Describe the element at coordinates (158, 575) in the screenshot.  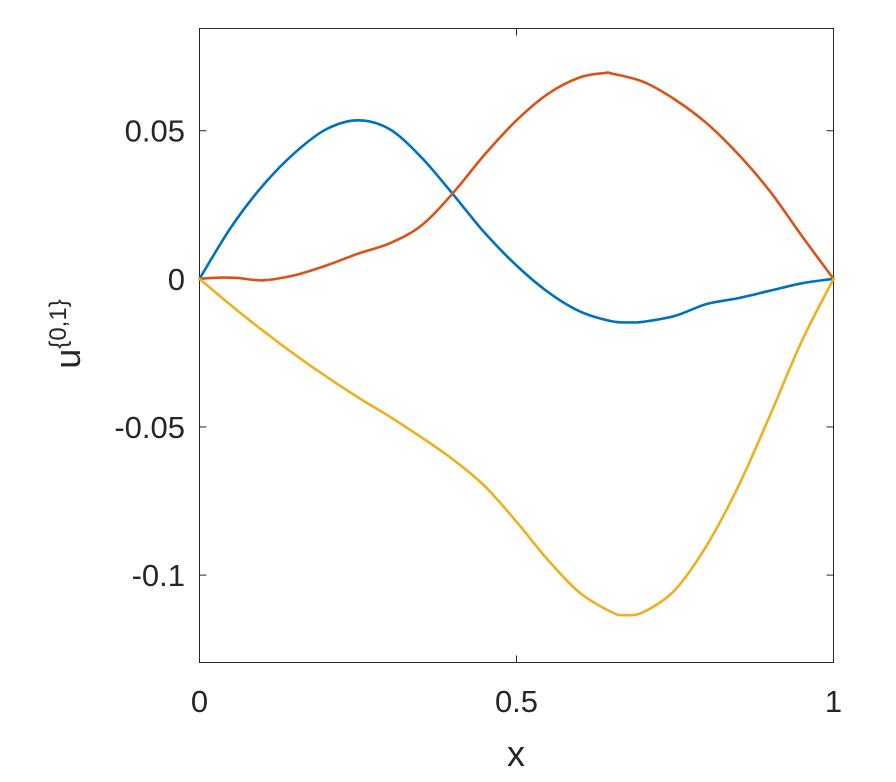
I see `y-tick-label-3: -0.1` at that location.